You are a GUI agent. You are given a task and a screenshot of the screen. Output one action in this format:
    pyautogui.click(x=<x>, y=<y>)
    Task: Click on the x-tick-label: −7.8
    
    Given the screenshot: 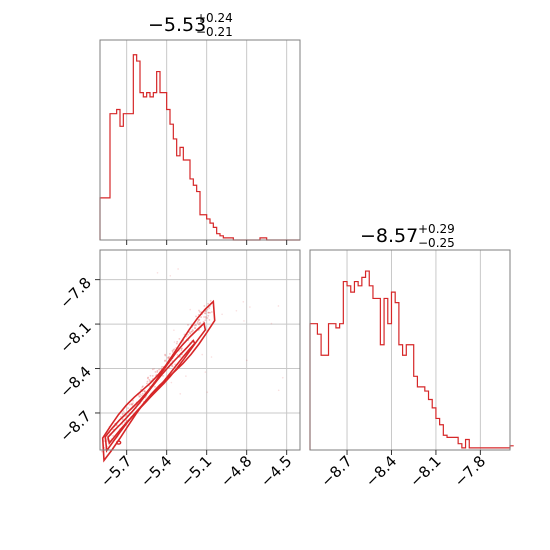 What is the action you would take?
    pyautogui.click(x=470, y=471)
    